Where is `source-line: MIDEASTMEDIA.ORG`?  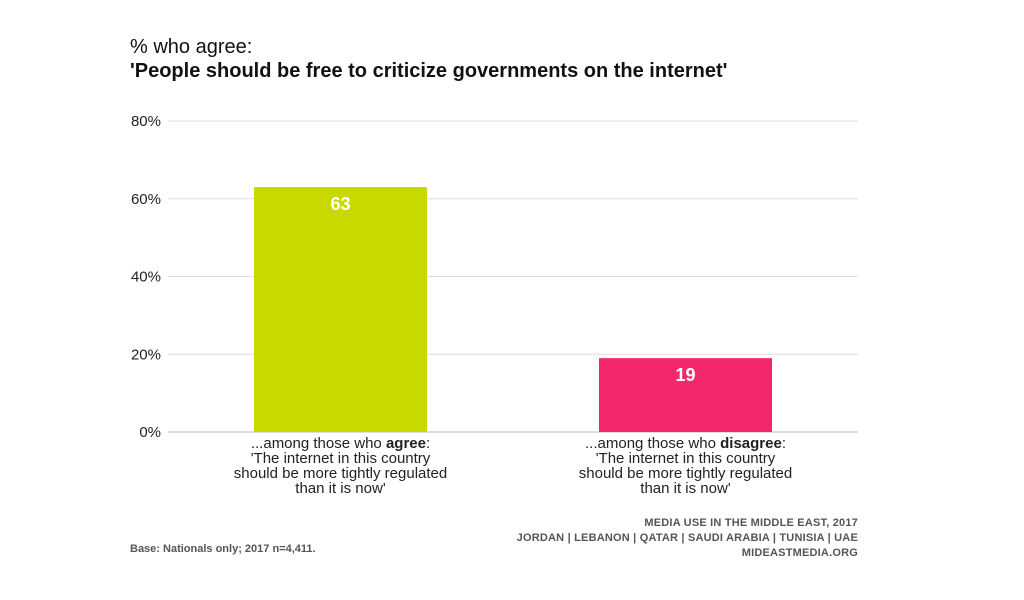
source-line: MIDEASTMEDIA.ORG is located at coordinates (799, 553).